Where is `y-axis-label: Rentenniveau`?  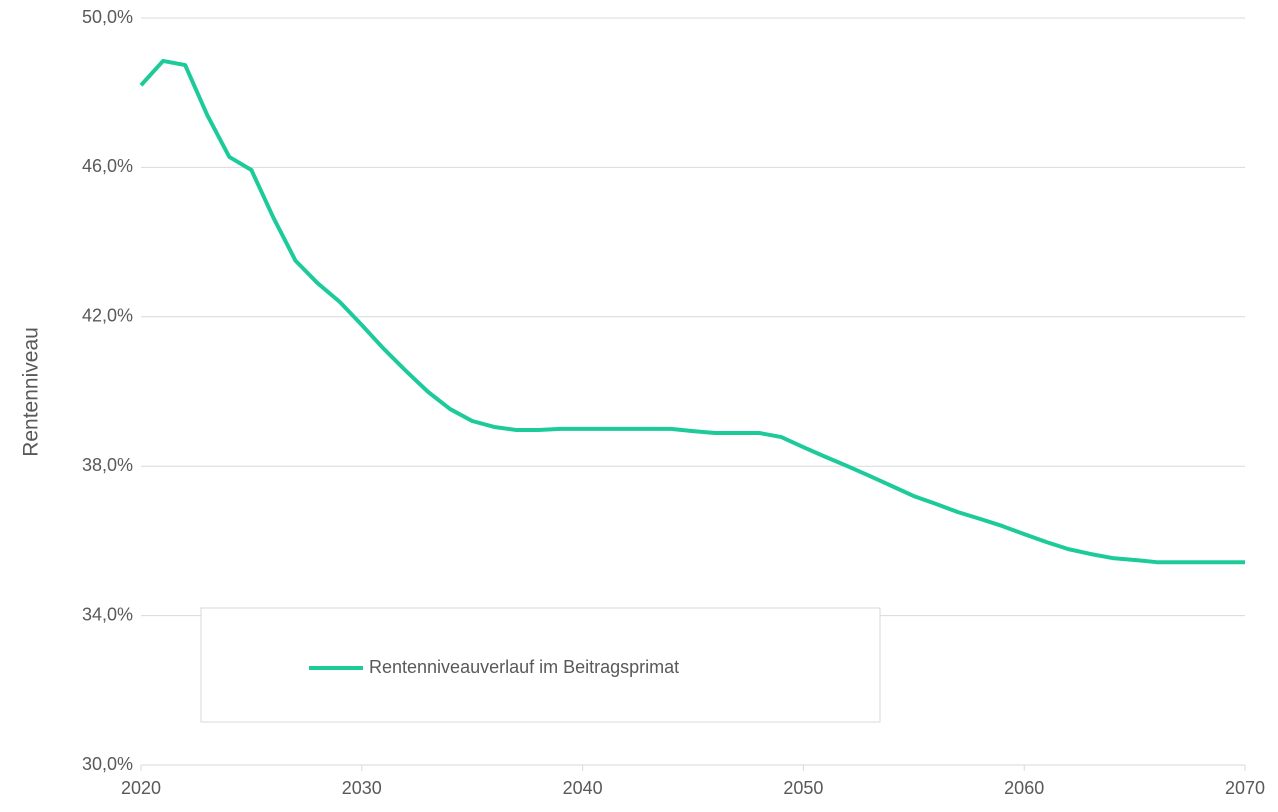 y-axis-label: Rentenniveau is located at coordinates (31, 392).